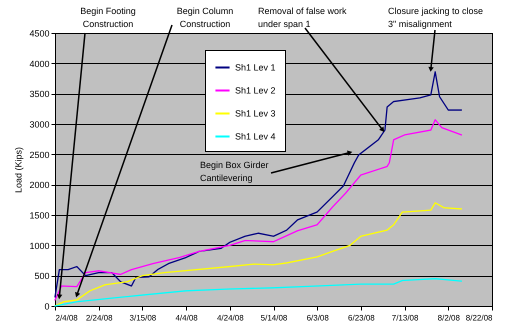  I want to click on x-tick-label: 8/22/08, so click(480, 318).